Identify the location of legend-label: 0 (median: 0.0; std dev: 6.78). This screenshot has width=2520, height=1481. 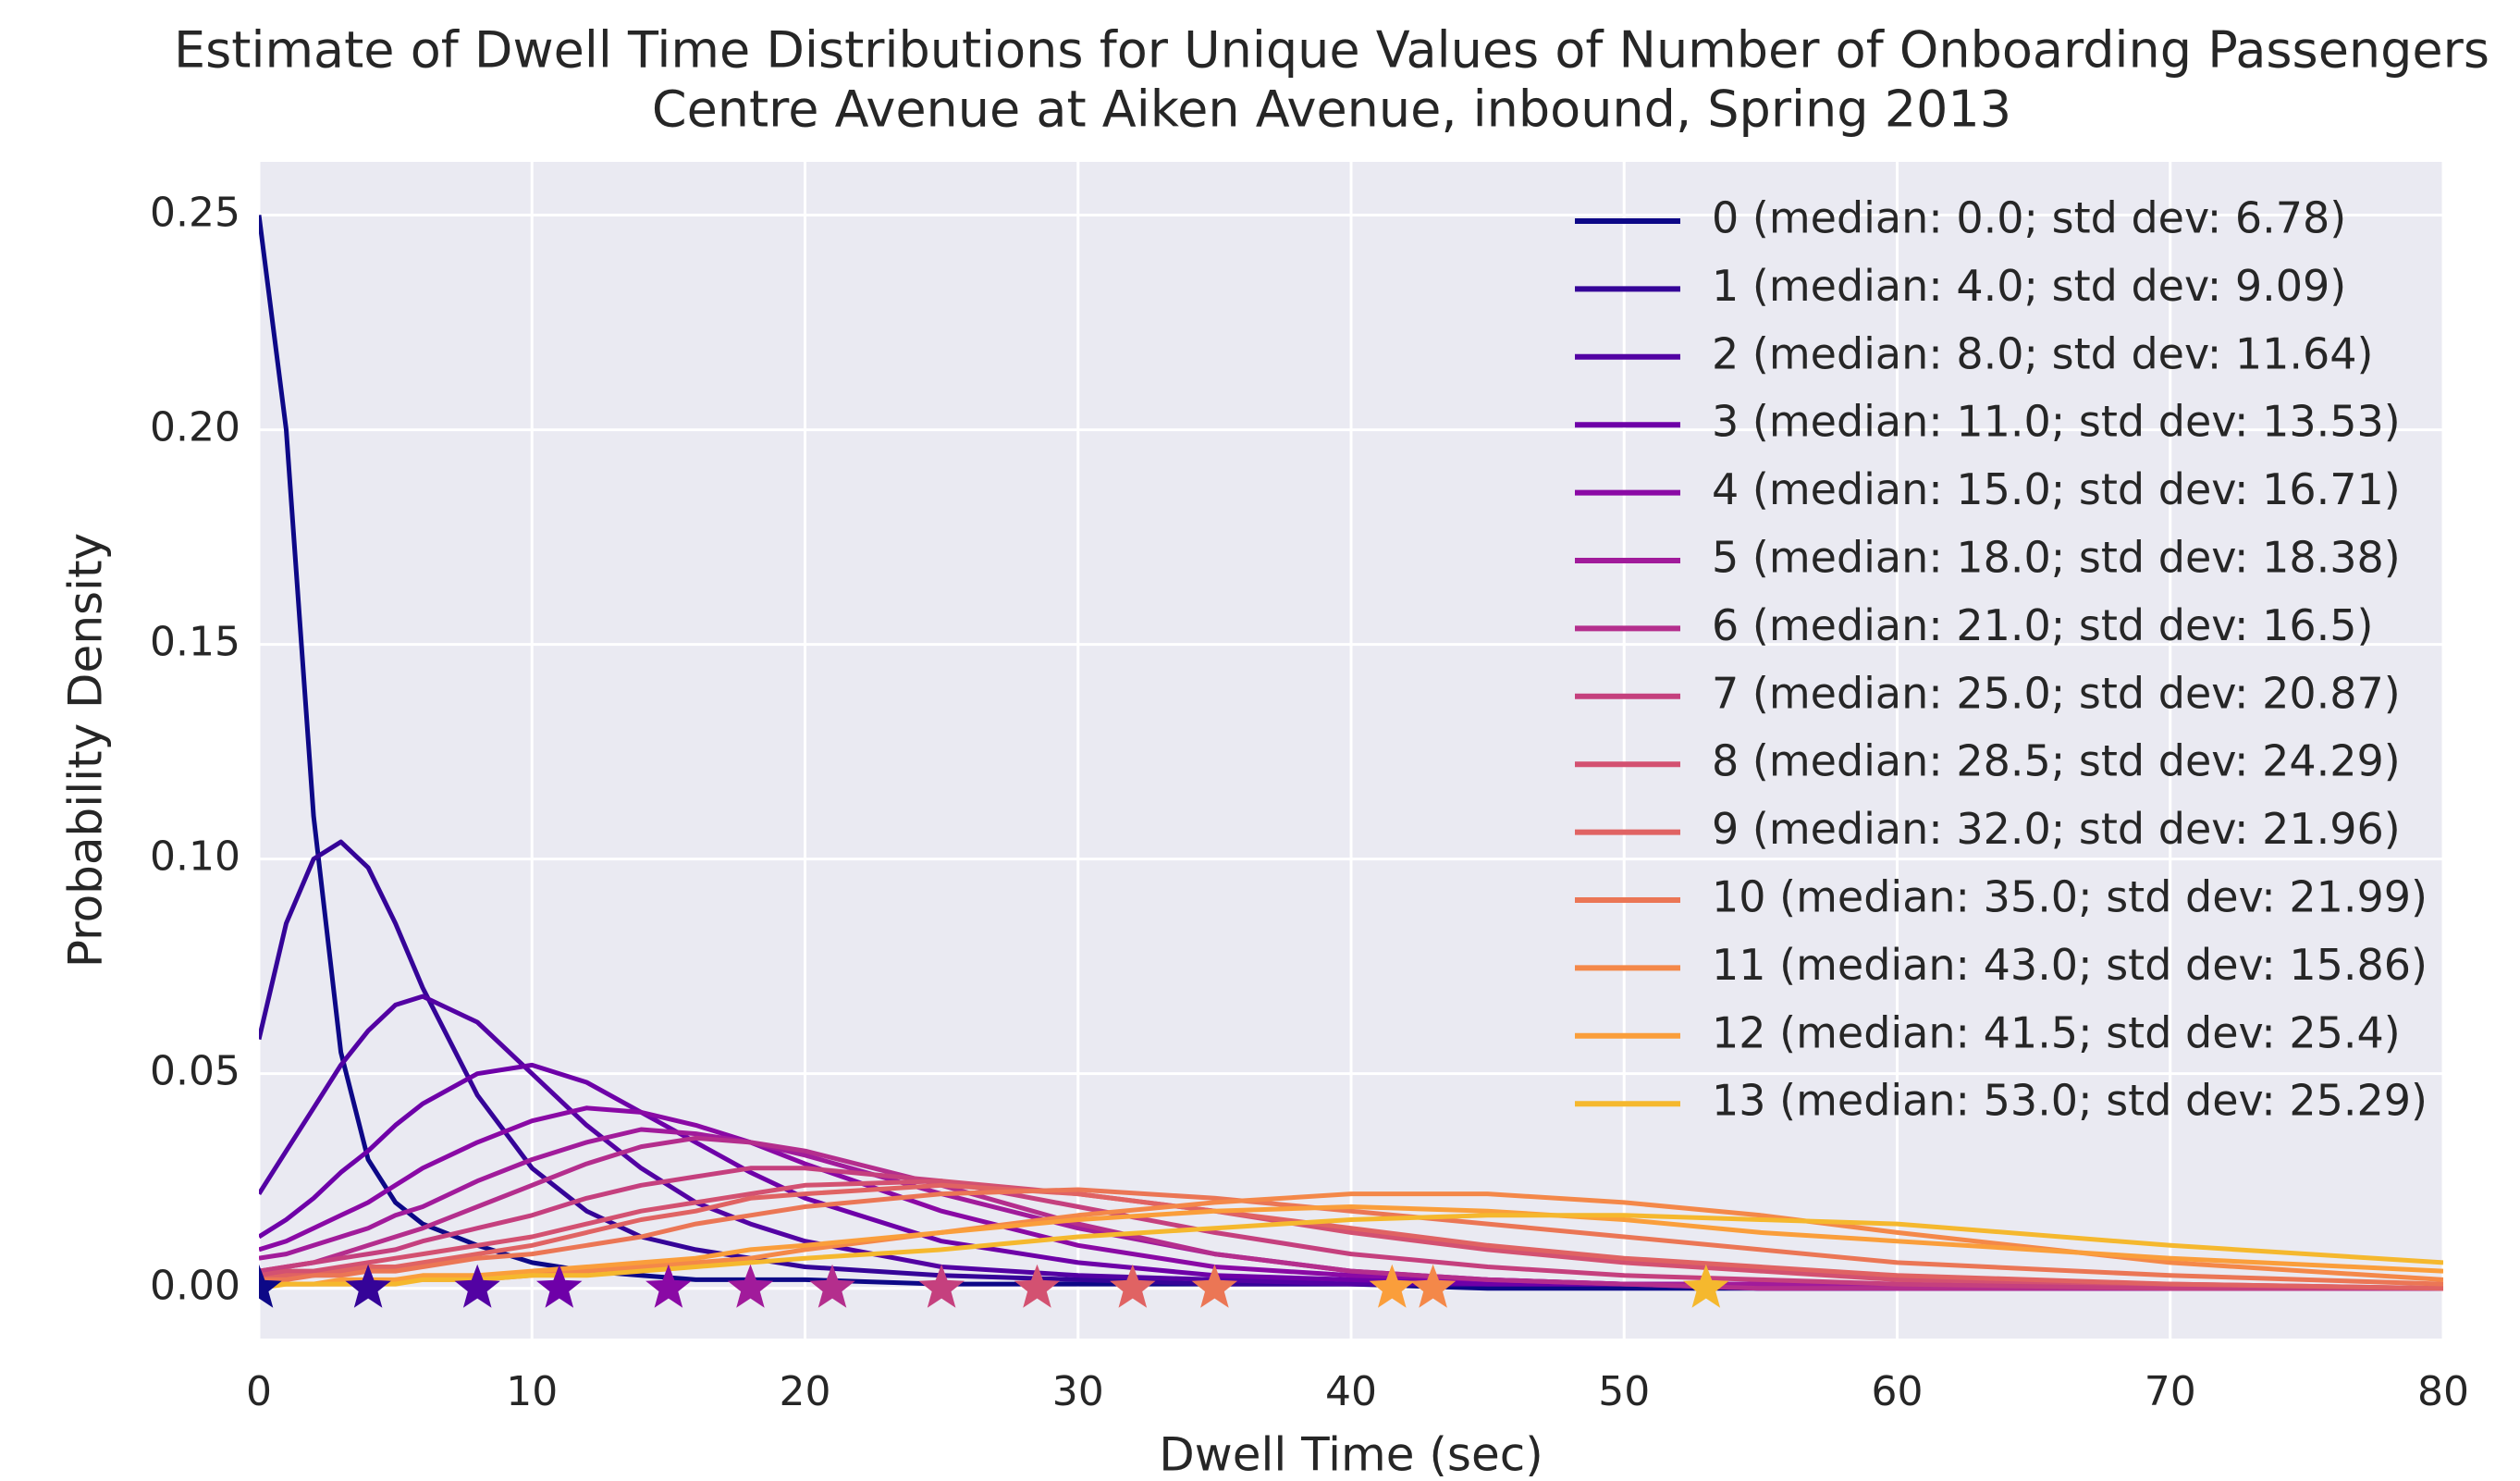
(2029, 218).